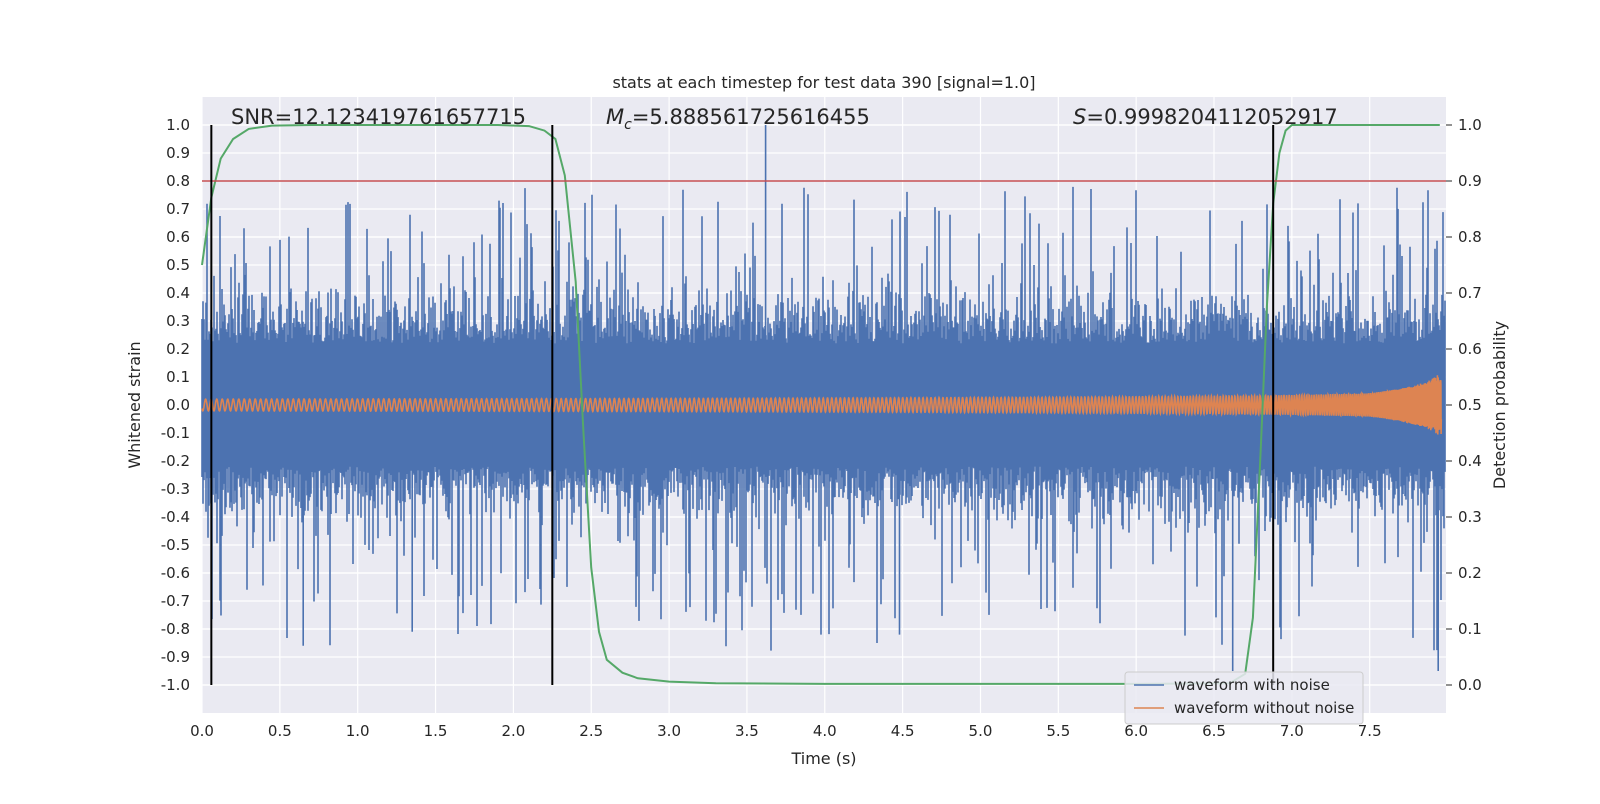 The height and width of the screenshot is (804, 1600). I want to click on snr-annotation: SNR=12.123419761657715, so click(378, 117).